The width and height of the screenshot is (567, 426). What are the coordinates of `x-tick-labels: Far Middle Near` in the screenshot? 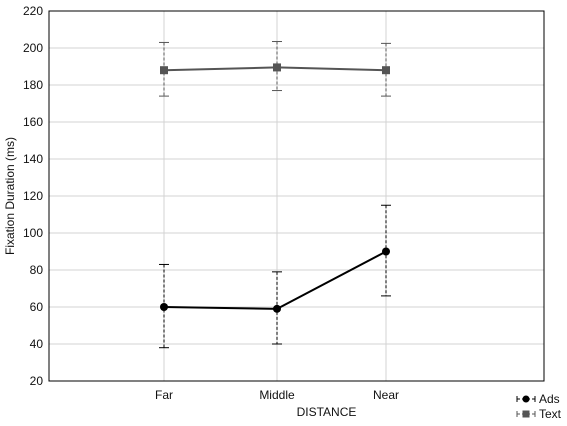 It's located at (277, 395).